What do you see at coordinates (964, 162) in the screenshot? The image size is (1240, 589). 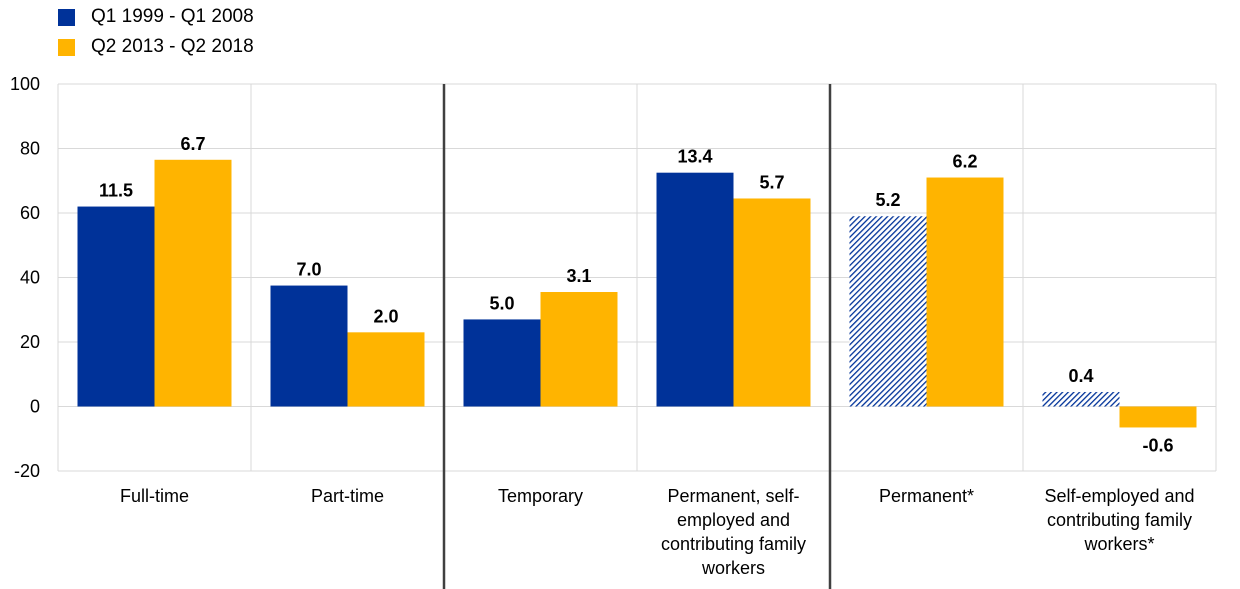 I see `data-label: 6.2` at bounding box center [964, 162].